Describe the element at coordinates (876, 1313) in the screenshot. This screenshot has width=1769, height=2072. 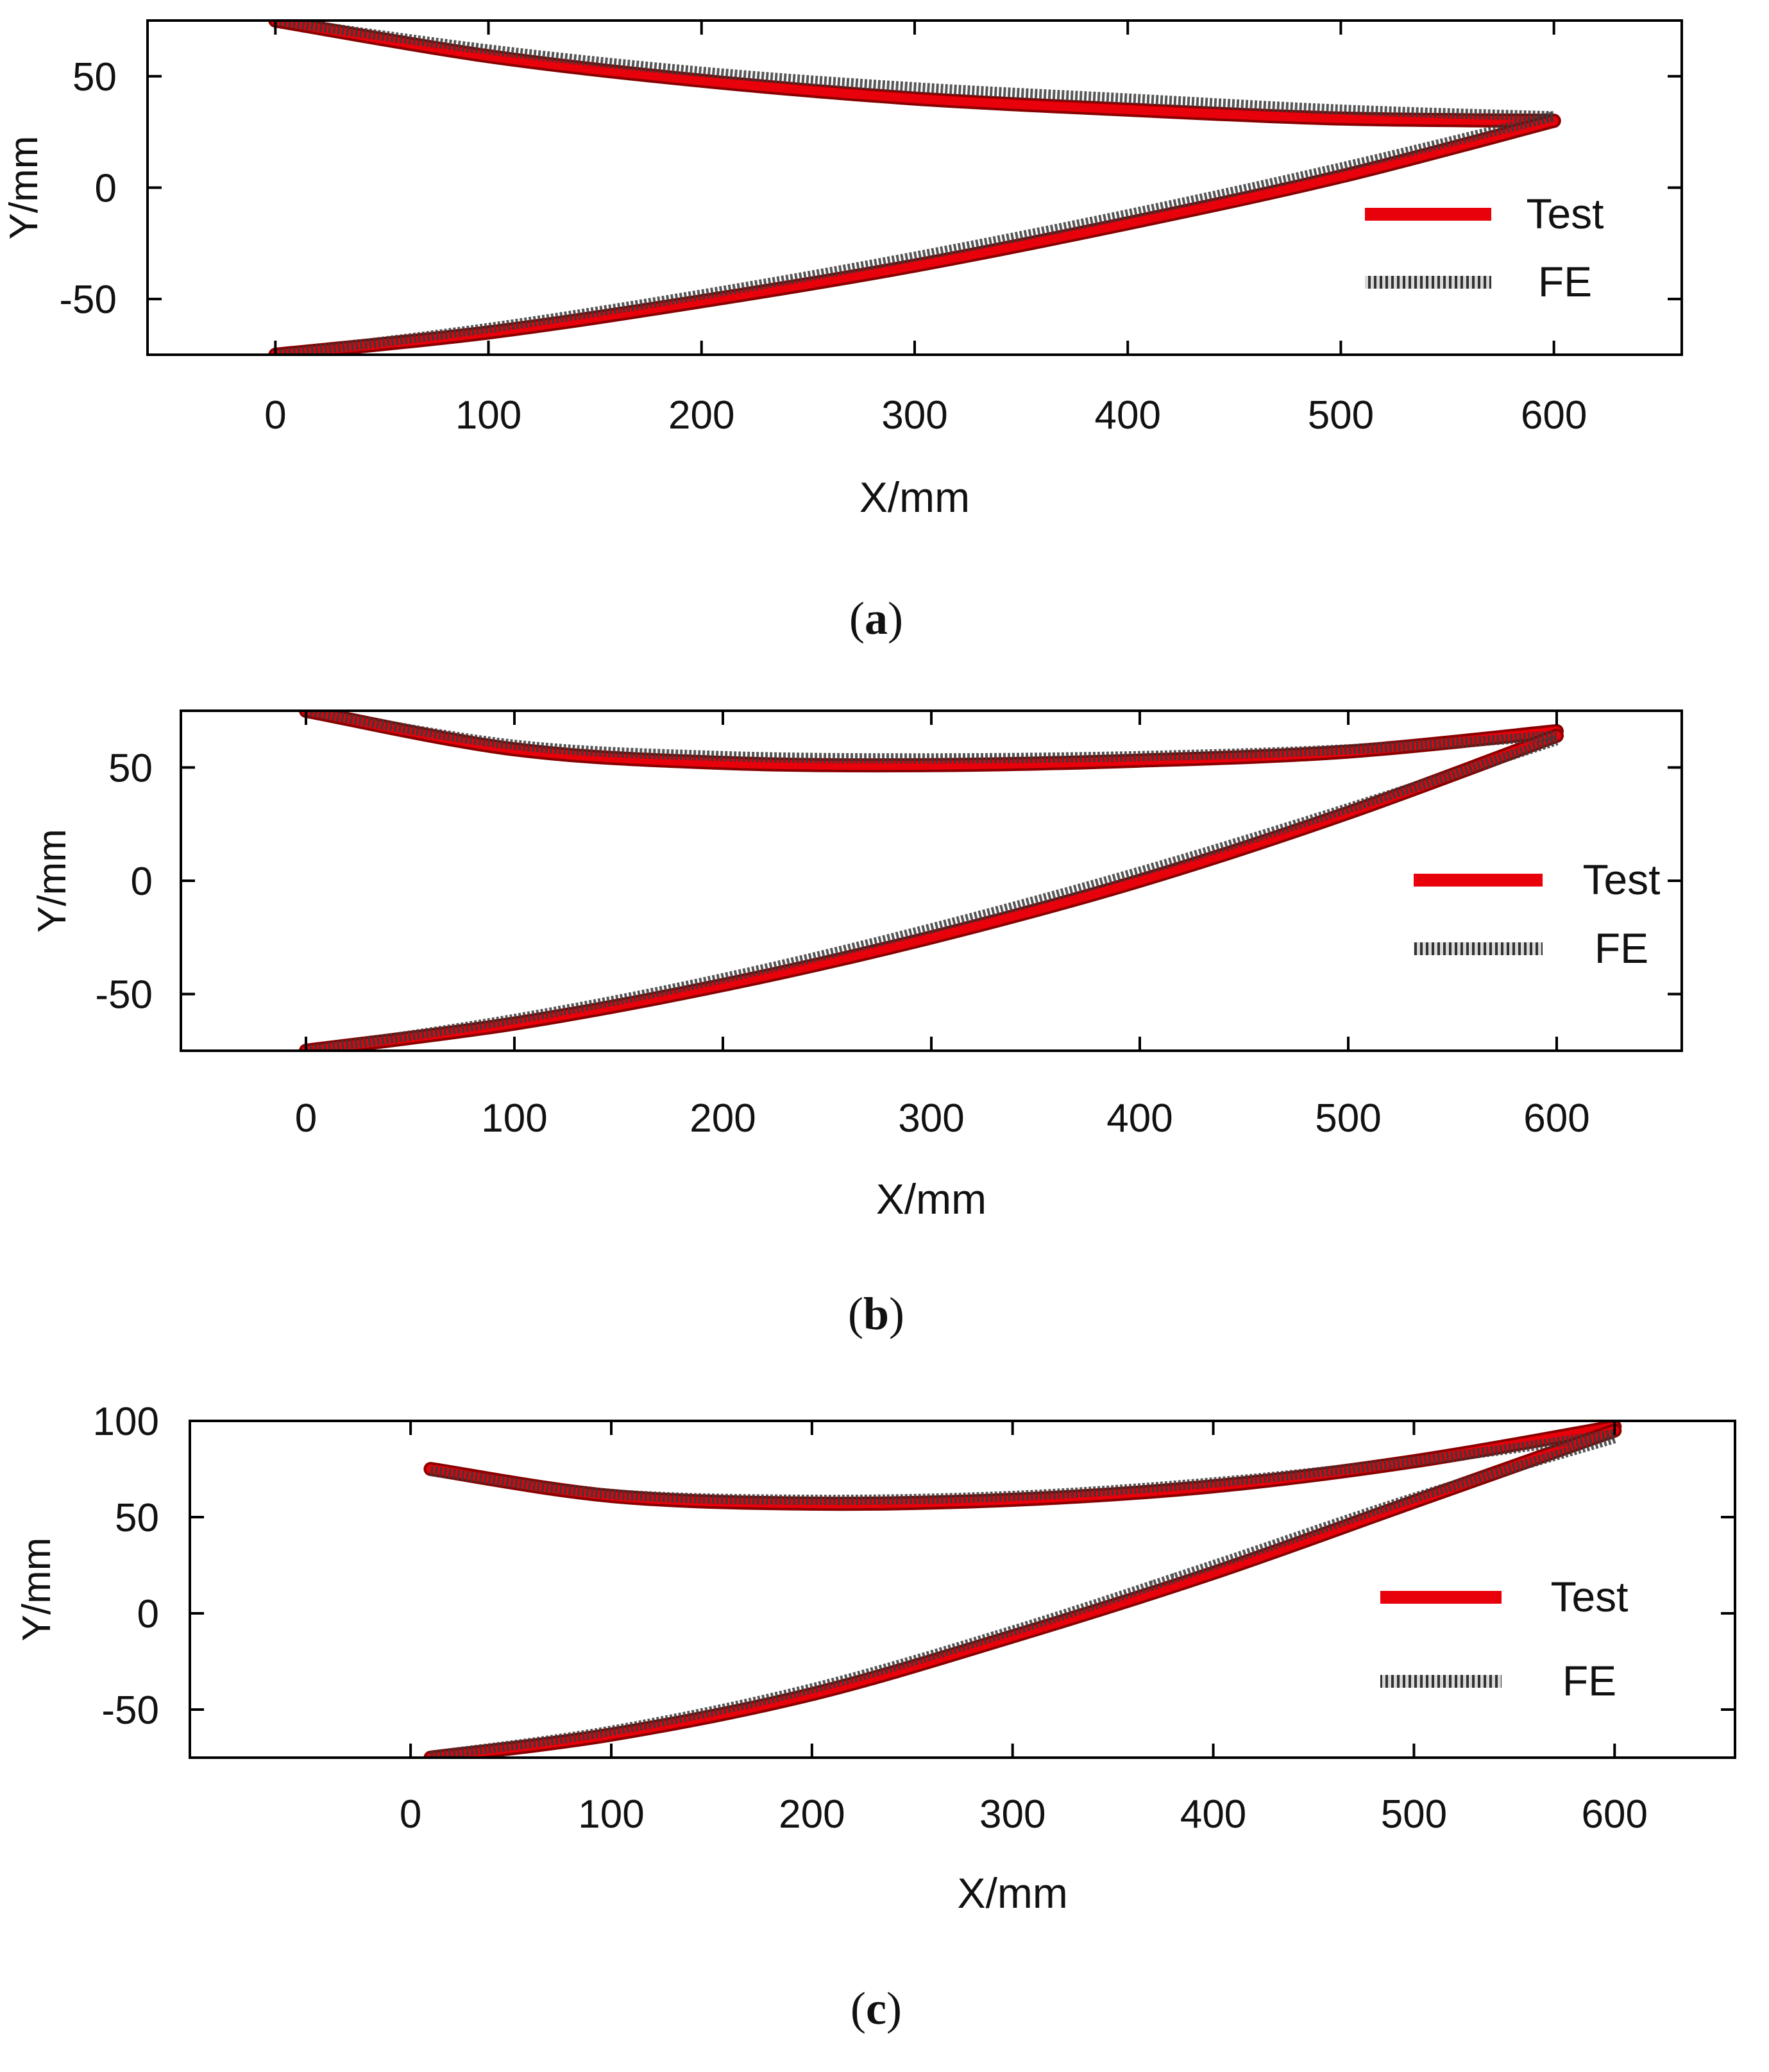
I see `panel-caption: (b)` at that location.